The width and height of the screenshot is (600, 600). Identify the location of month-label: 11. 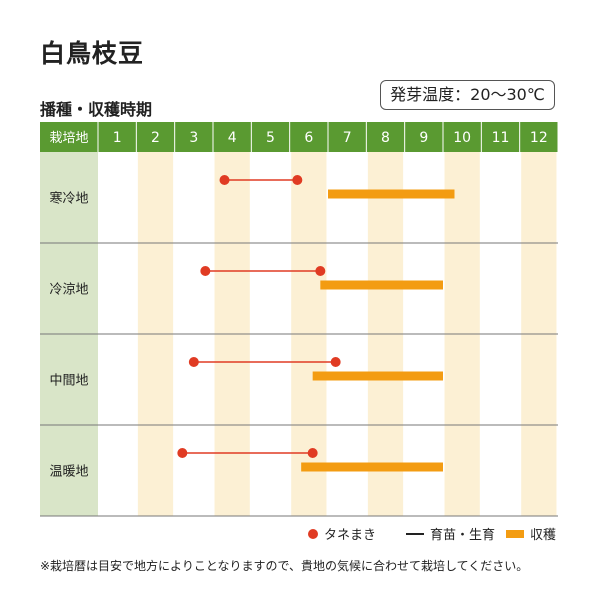
(501, 138).